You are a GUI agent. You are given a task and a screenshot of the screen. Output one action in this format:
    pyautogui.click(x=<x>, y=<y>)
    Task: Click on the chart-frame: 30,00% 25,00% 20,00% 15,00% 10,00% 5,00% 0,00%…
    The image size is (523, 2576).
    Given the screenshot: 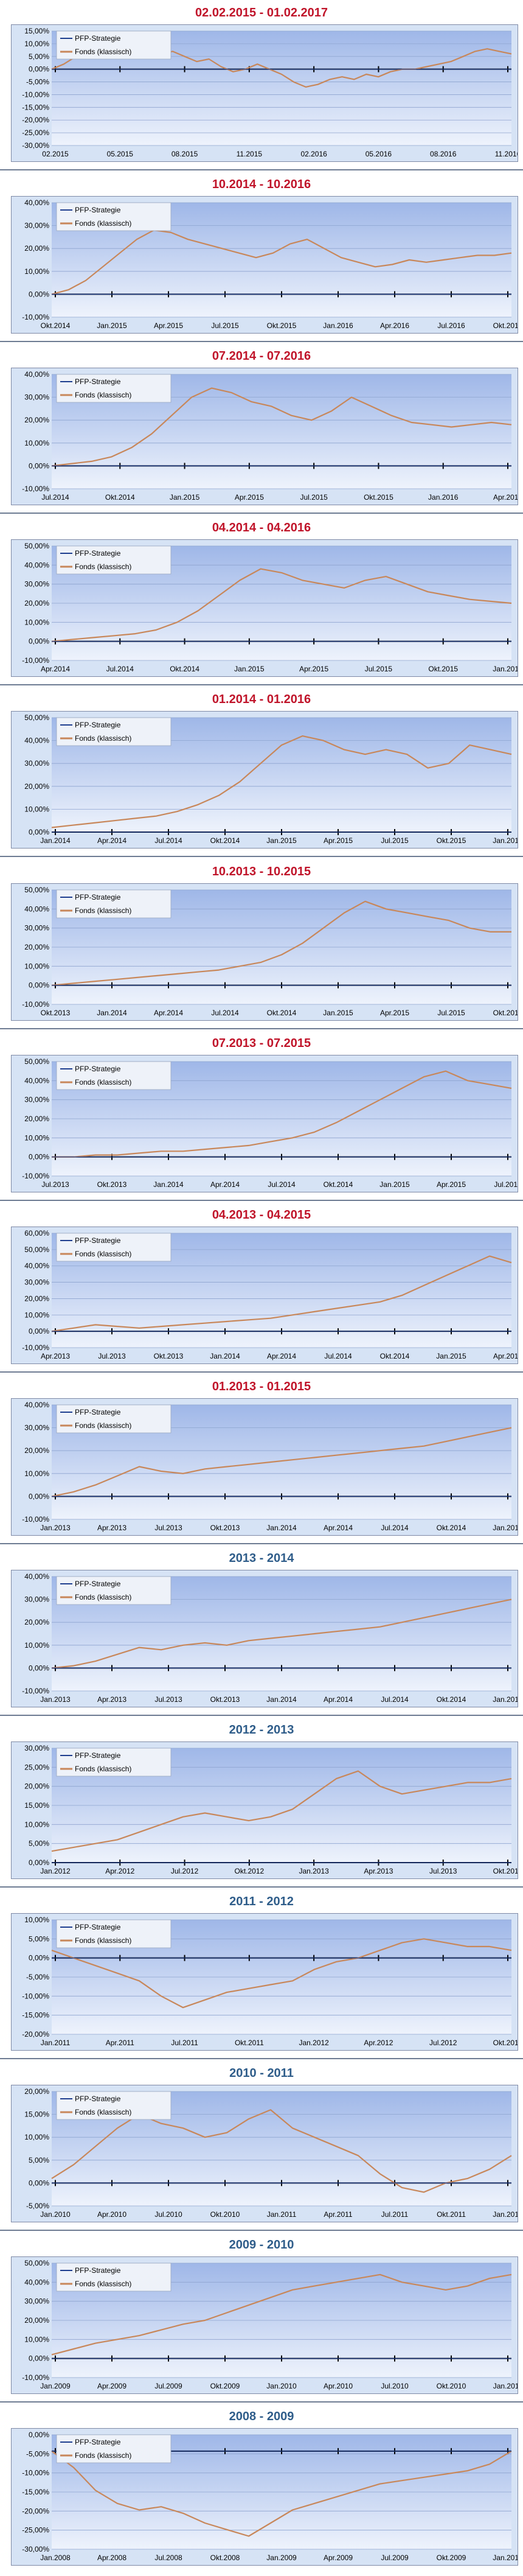 What is the action you would take?
    pyautogui.click(x=267, y=1810)
    